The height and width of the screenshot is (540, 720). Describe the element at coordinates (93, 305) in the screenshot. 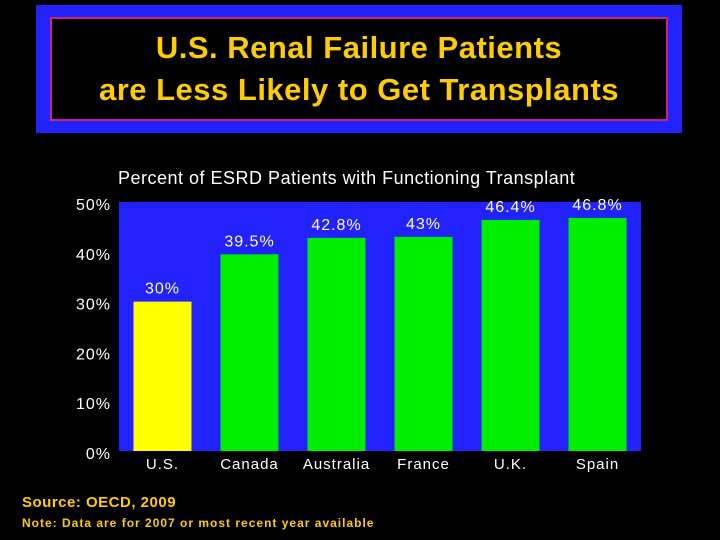

I see `y-tick-label: 30%` at that location.